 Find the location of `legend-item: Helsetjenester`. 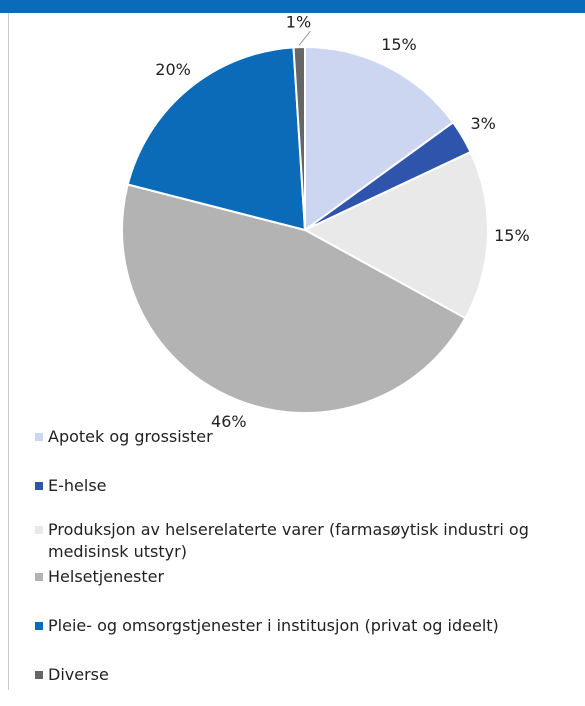

legend-item: Helsetjenester is located at coordinates (307, 577).